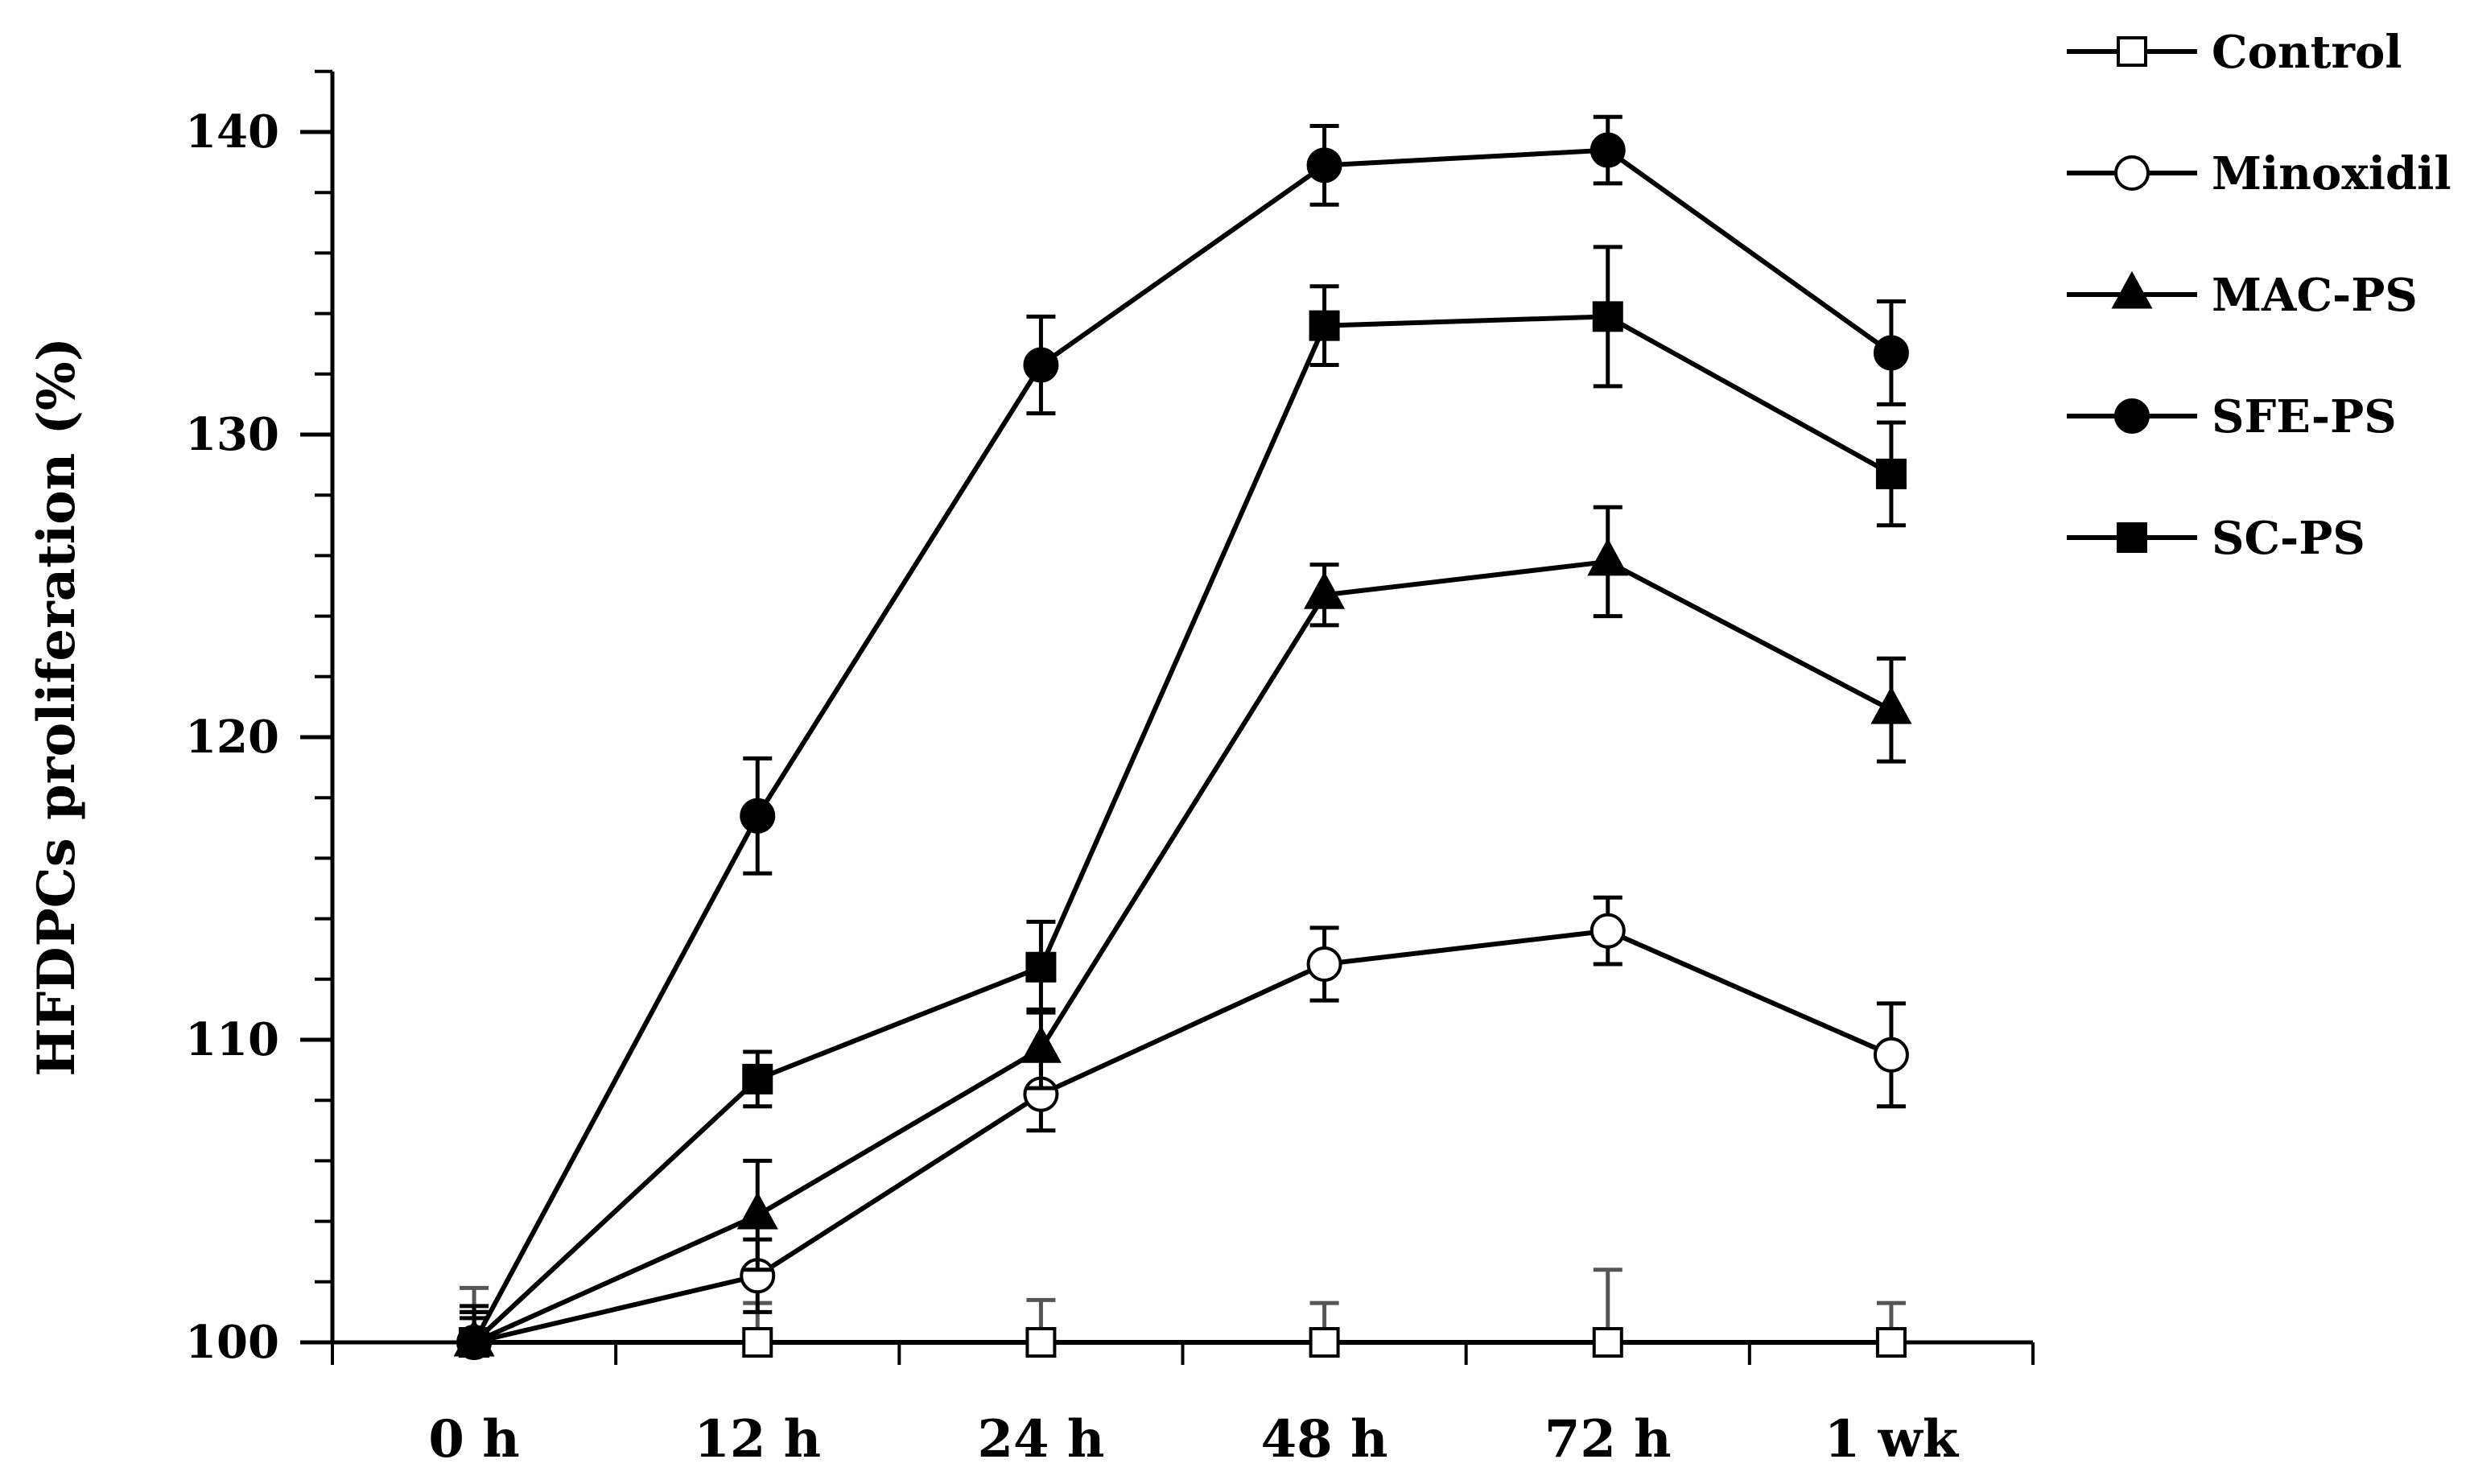 This screenshot has height=1484, width=2474. What do you see at coordinates (1892, 1439) in the screenshot?
I see `x-tick-label: 1 wk` at bounding box center [1892, 1439].